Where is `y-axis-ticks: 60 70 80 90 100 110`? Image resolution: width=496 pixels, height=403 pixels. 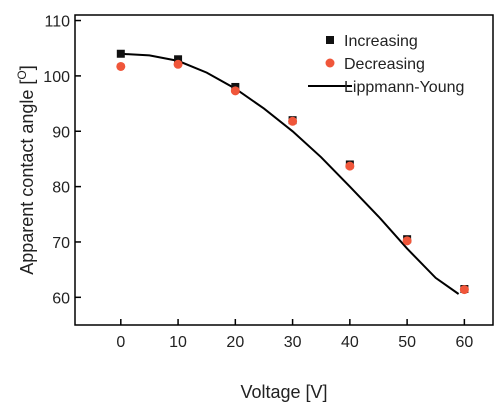 y-axis-ticks: 60 70 80 90 100 110 is located at coordinates (62, 160).